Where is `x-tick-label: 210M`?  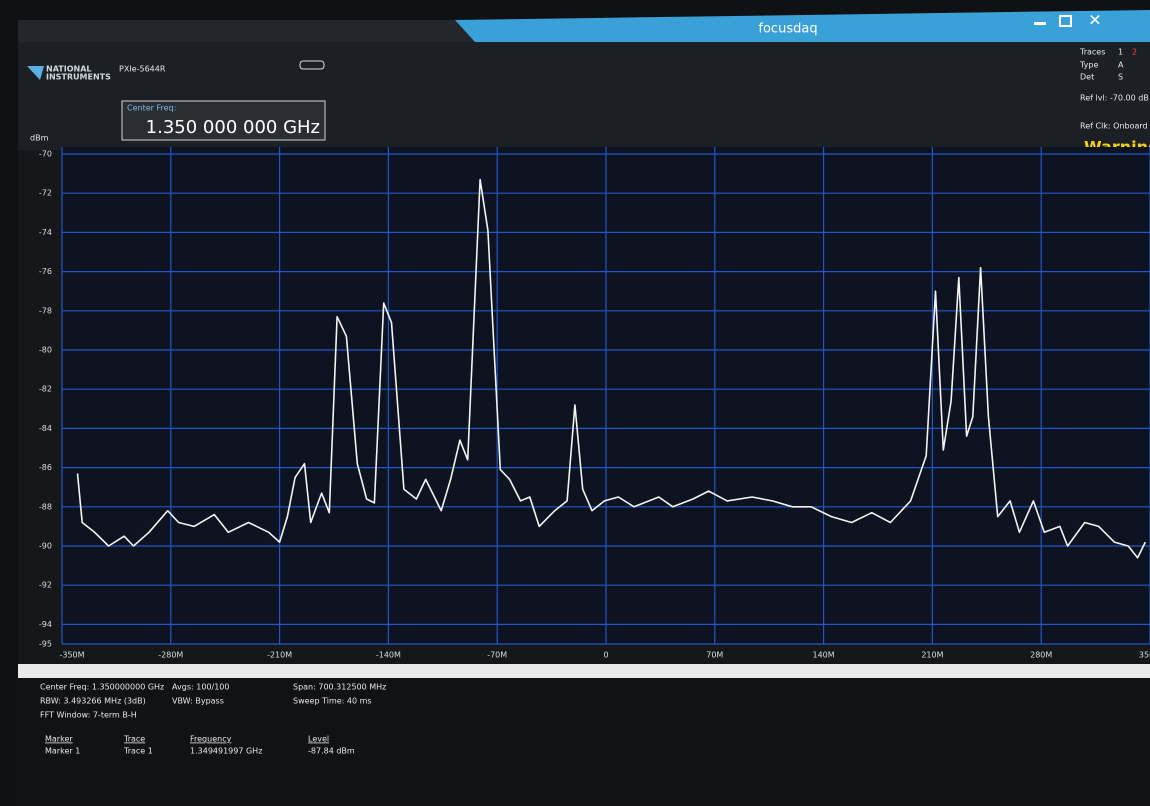 x-tick-label: 210M is located at coordinates (932, 655).